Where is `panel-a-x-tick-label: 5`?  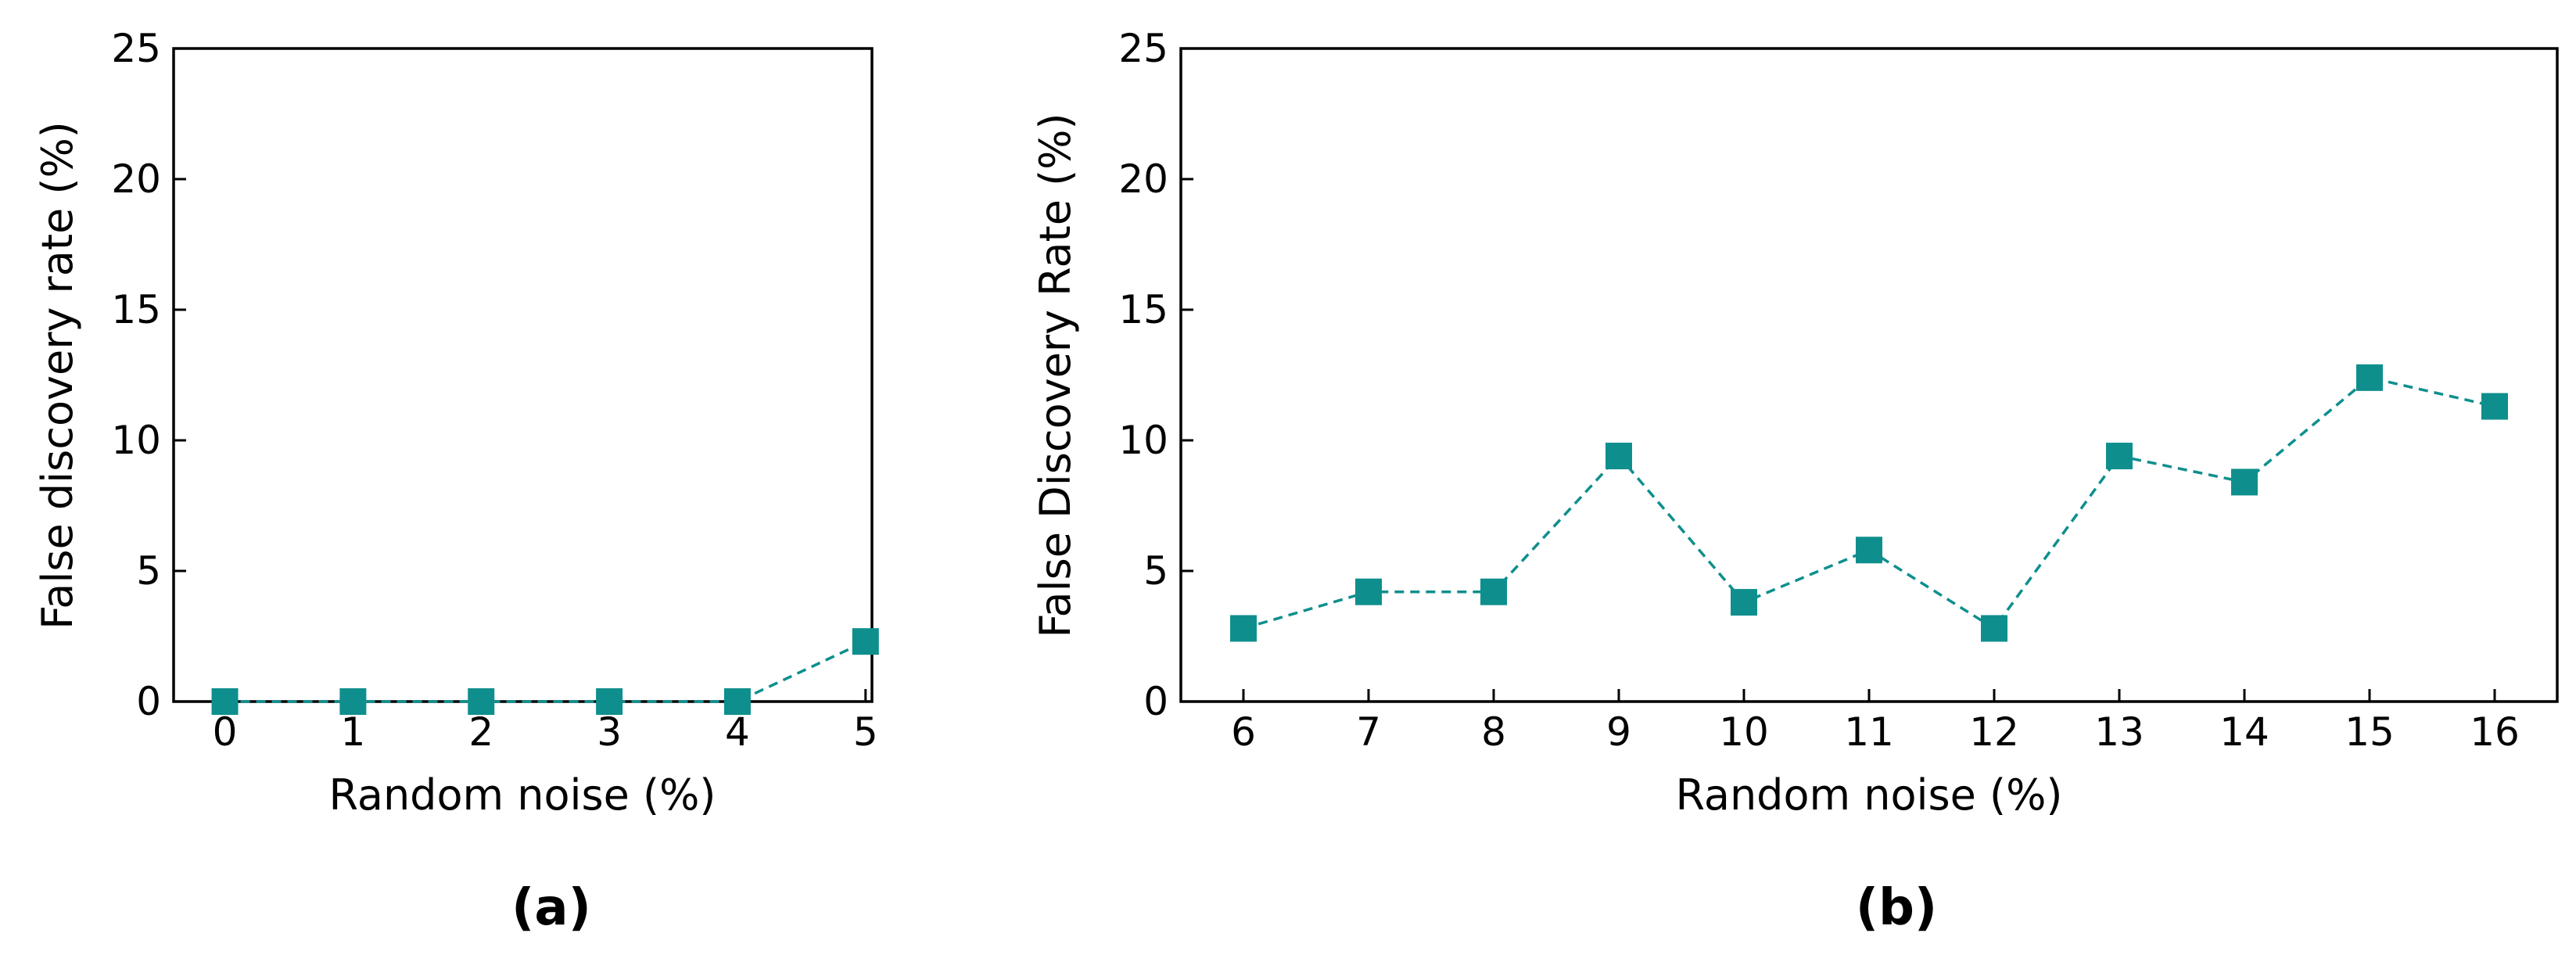
panel-a-x-tick-label: 5 is located at coordinates (866, 732).